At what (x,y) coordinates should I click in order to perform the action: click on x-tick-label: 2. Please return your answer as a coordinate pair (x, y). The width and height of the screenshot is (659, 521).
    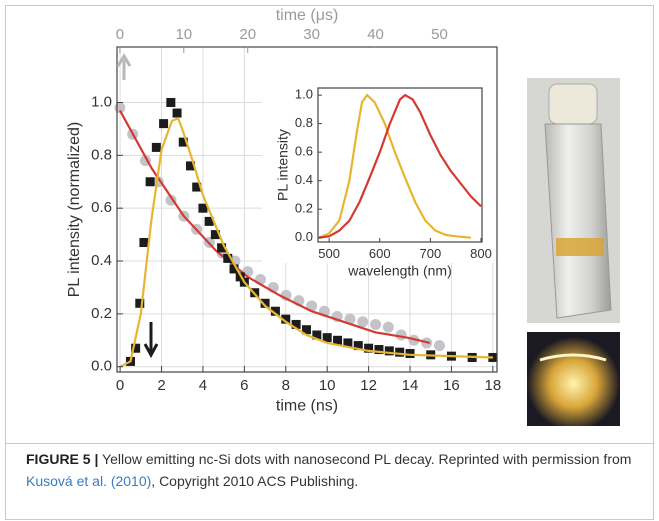
    Looking at the image, I should click on (161, 385).